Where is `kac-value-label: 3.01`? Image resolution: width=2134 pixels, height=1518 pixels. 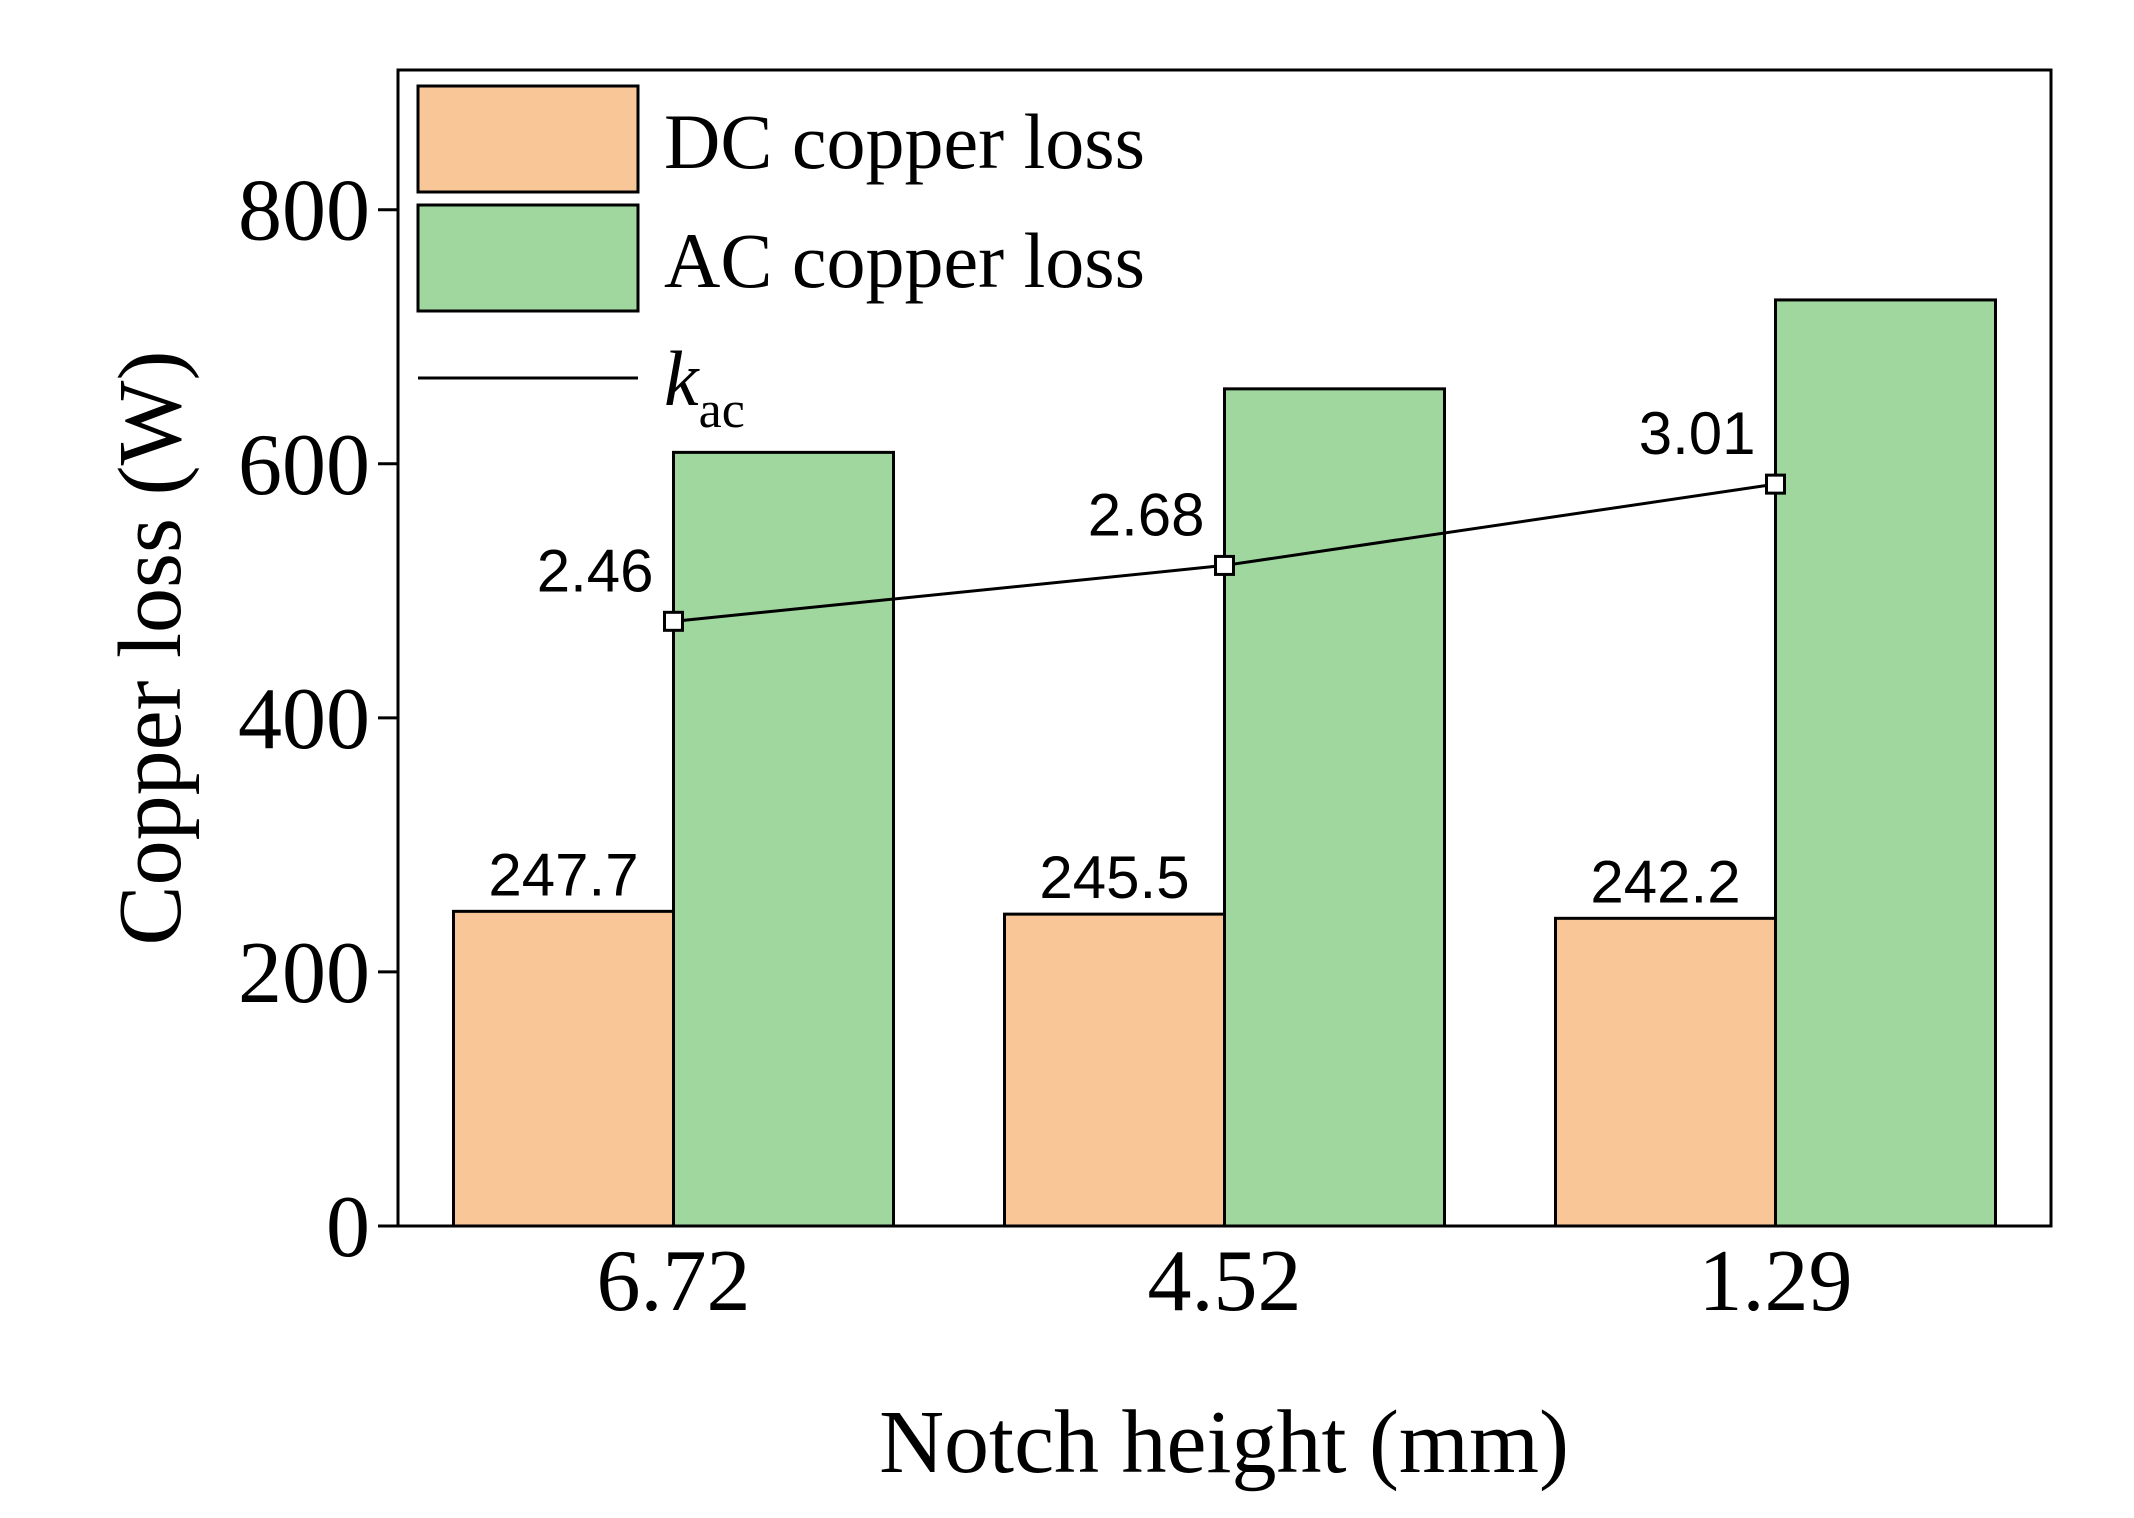 kac-value-label: 3.01 is located at coordinates (1697, 433).